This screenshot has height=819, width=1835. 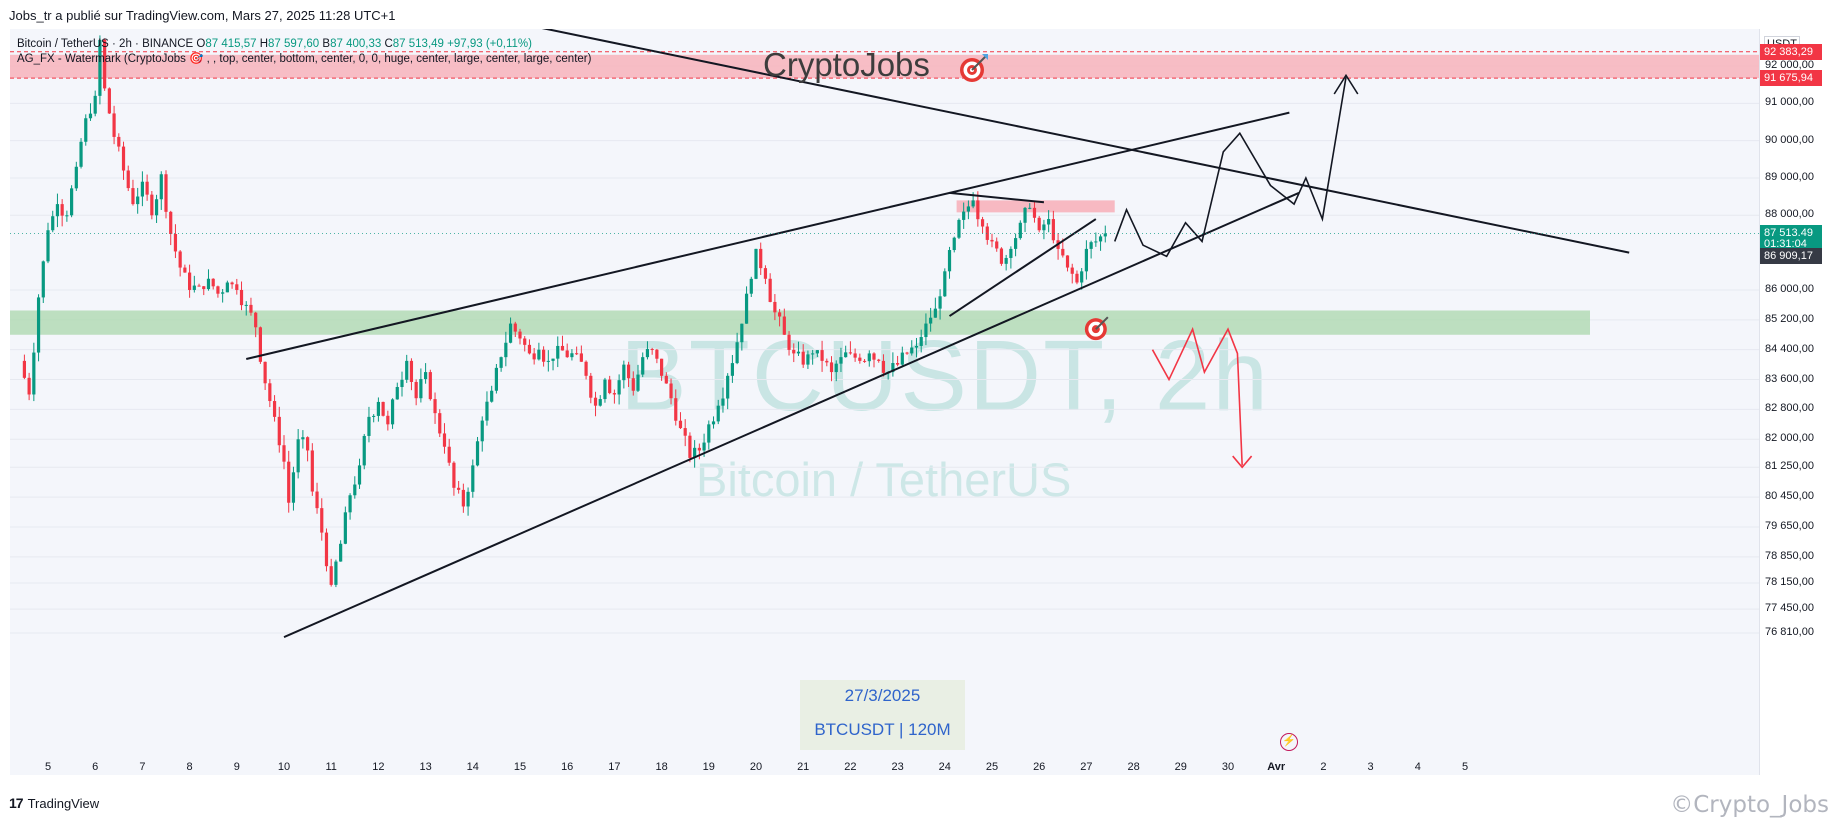 I want to click on tradingview-logo: 17 TradingView, so click(x=54, y=803).